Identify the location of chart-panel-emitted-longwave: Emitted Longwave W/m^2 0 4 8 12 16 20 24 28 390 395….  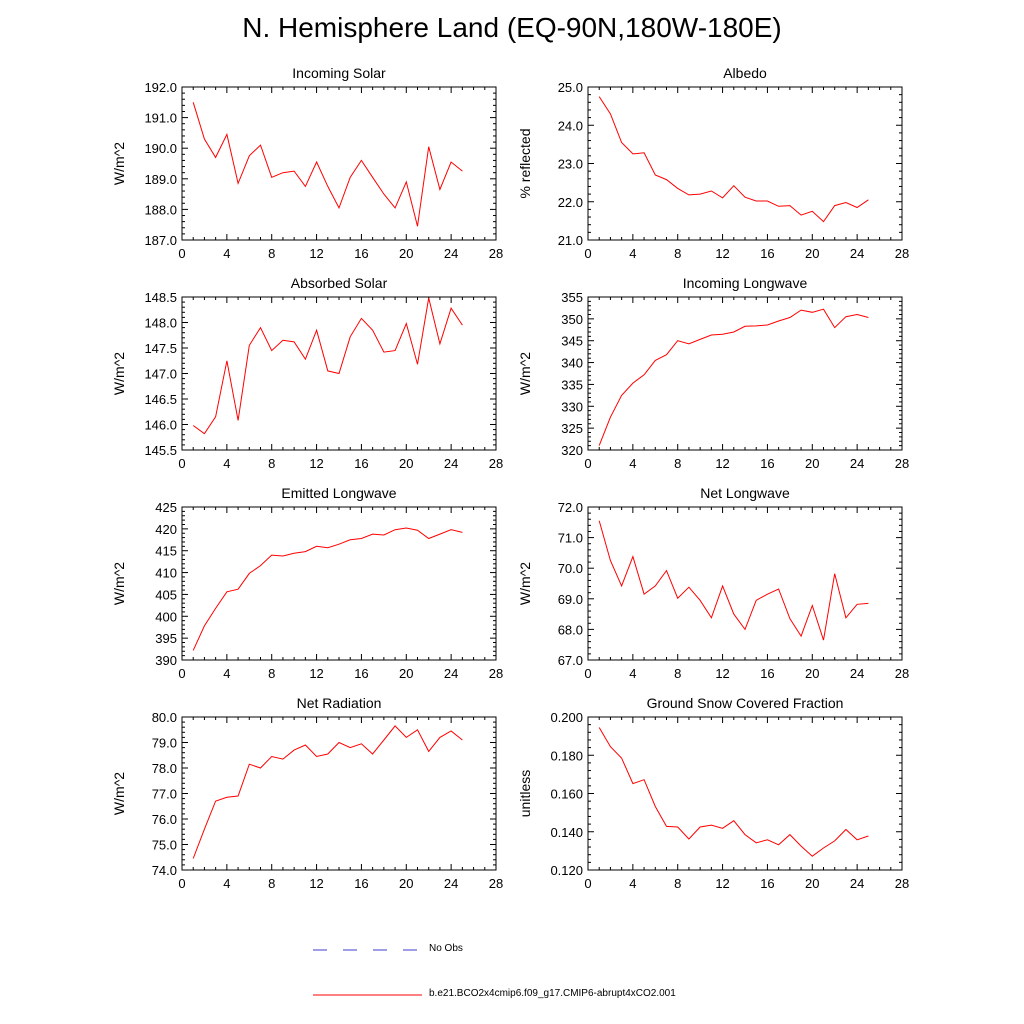
(307, 583).